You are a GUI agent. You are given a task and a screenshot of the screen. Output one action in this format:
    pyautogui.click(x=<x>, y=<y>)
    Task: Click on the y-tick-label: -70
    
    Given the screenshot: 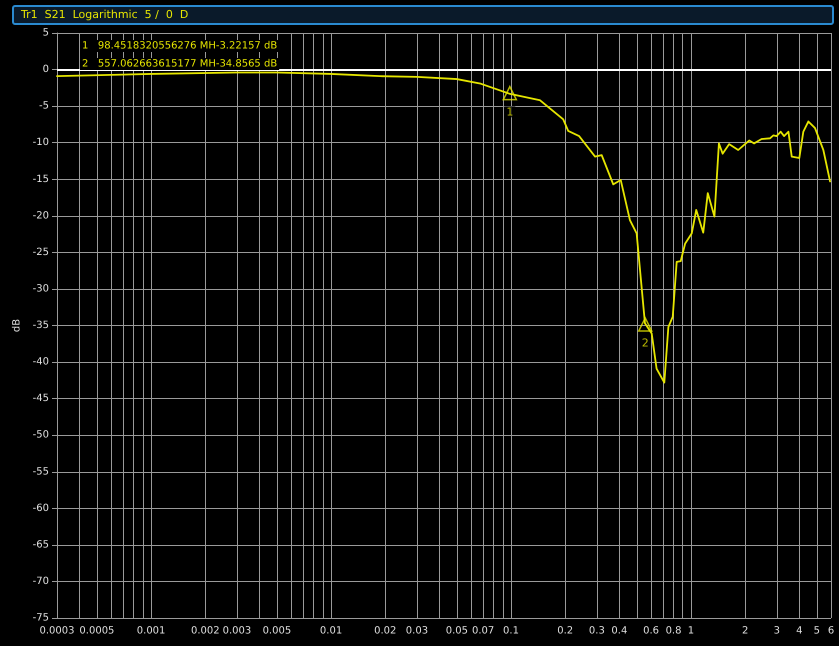 What is the action you would take?
    pyautogui.click(x=40, y=581)
    